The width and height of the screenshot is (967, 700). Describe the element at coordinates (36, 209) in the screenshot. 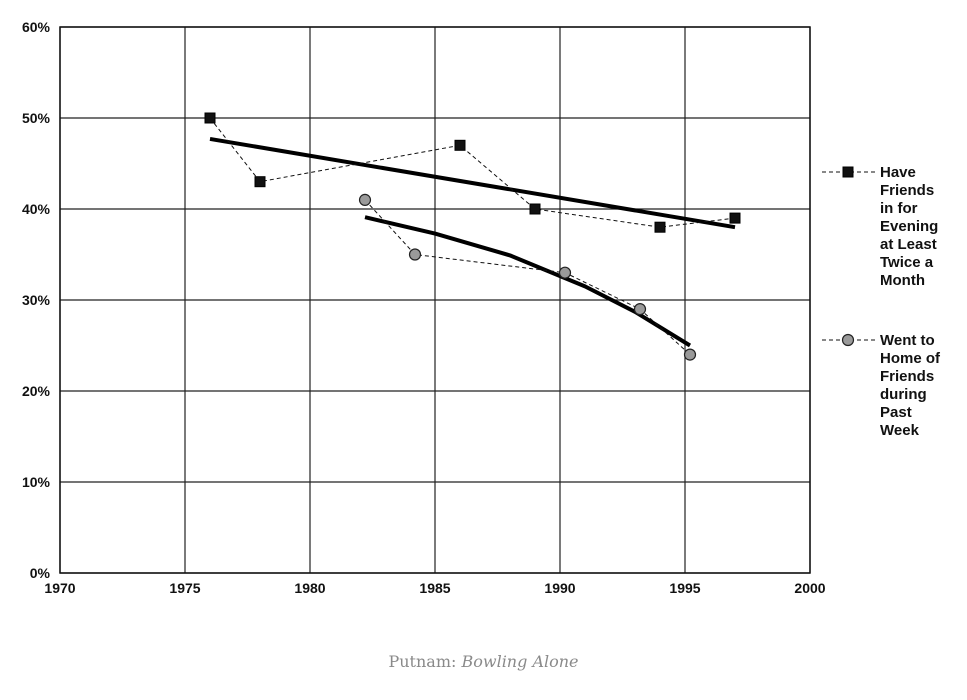

I see `y-tick-label: 40%` at that location.